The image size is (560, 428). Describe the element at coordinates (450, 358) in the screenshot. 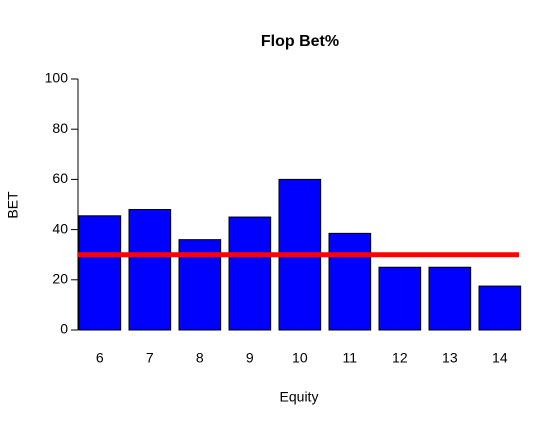

I see `x-tick-label: 13` at that location.